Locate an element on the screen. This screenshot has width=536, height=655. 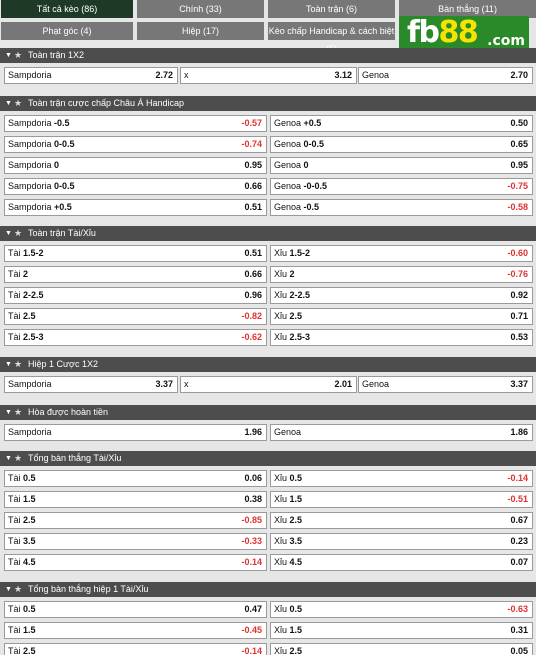
odds-cell: Genoa +0.5 0.50 is located at coordinates (401, 123).